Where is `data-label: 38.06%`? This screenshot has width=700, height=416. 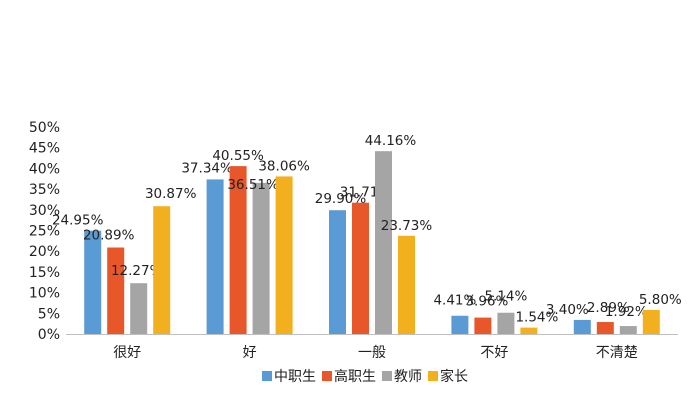
data-label: 38.06% is located at coordinates (284, 166).